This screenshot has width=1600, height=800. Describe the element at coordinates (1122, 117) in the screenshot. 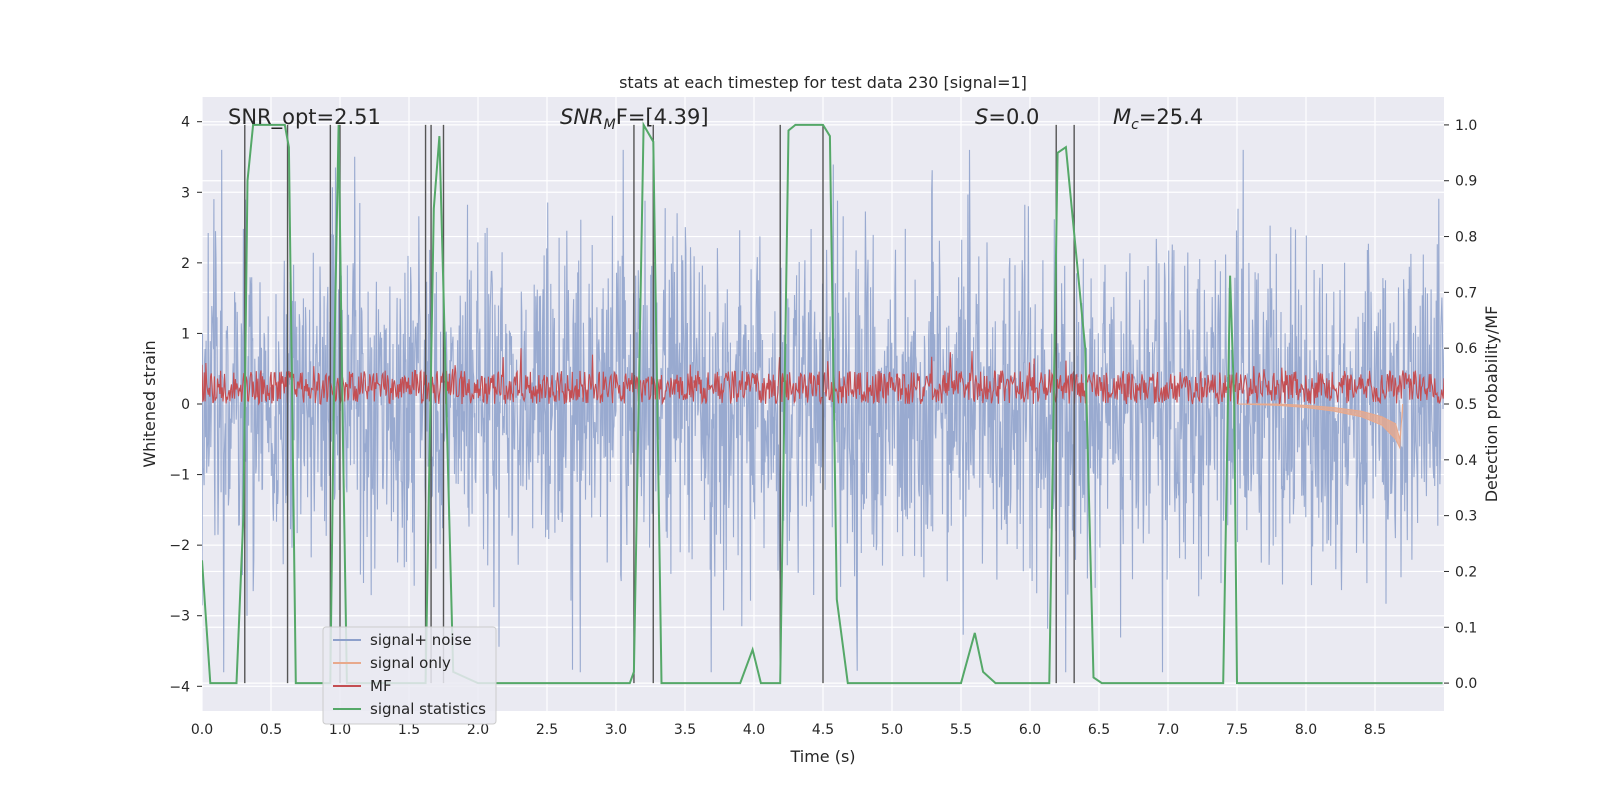

I see `annotation-mc-var: M` at that location.